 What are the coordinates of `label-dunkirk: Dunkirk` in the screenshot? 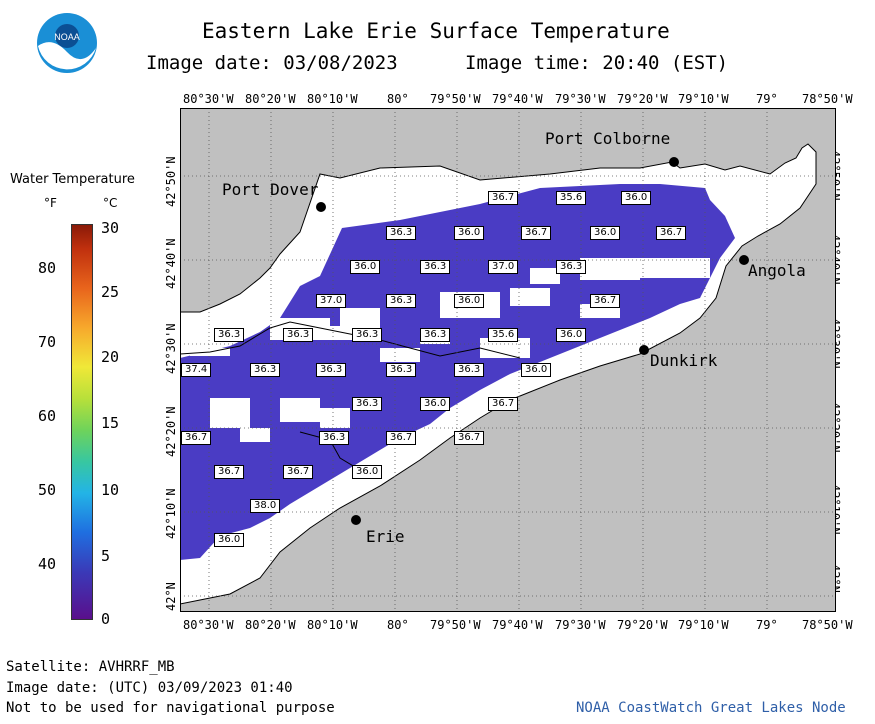 It's located at (684, 360).